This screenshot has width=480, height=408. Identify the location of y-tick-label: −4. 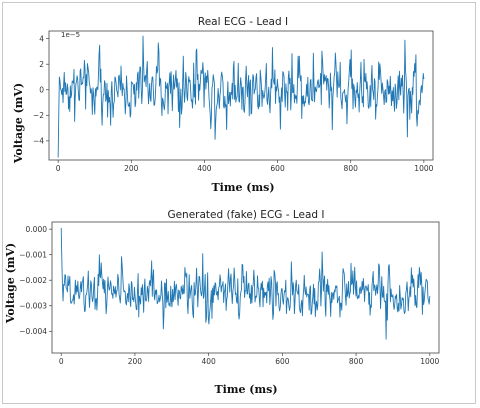
(38, 140).